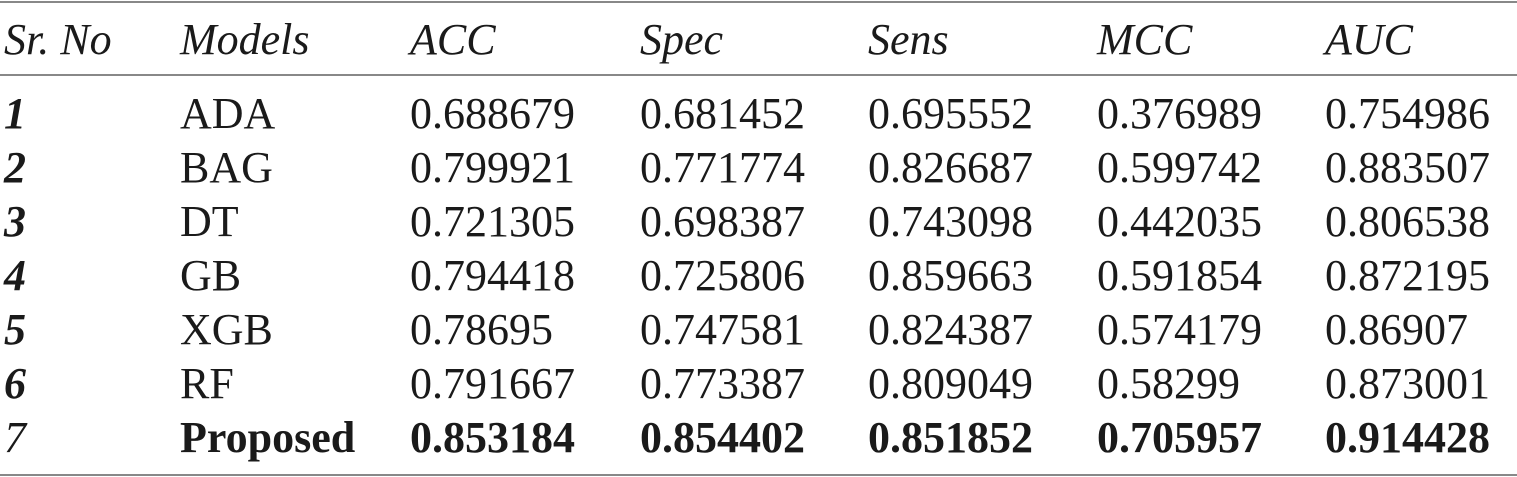 This screenshot has height=477, width=1517. Describe the element at coordinates (950, 383) in the screenshot. I see `metric-value: 0.809049` at that location.